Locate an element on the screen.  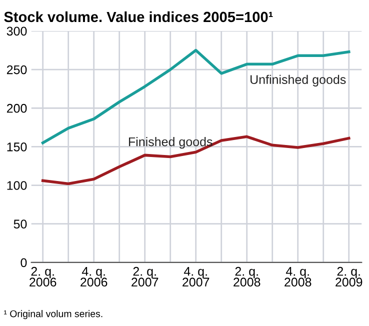
line-series is located at coordinates (195, 160).